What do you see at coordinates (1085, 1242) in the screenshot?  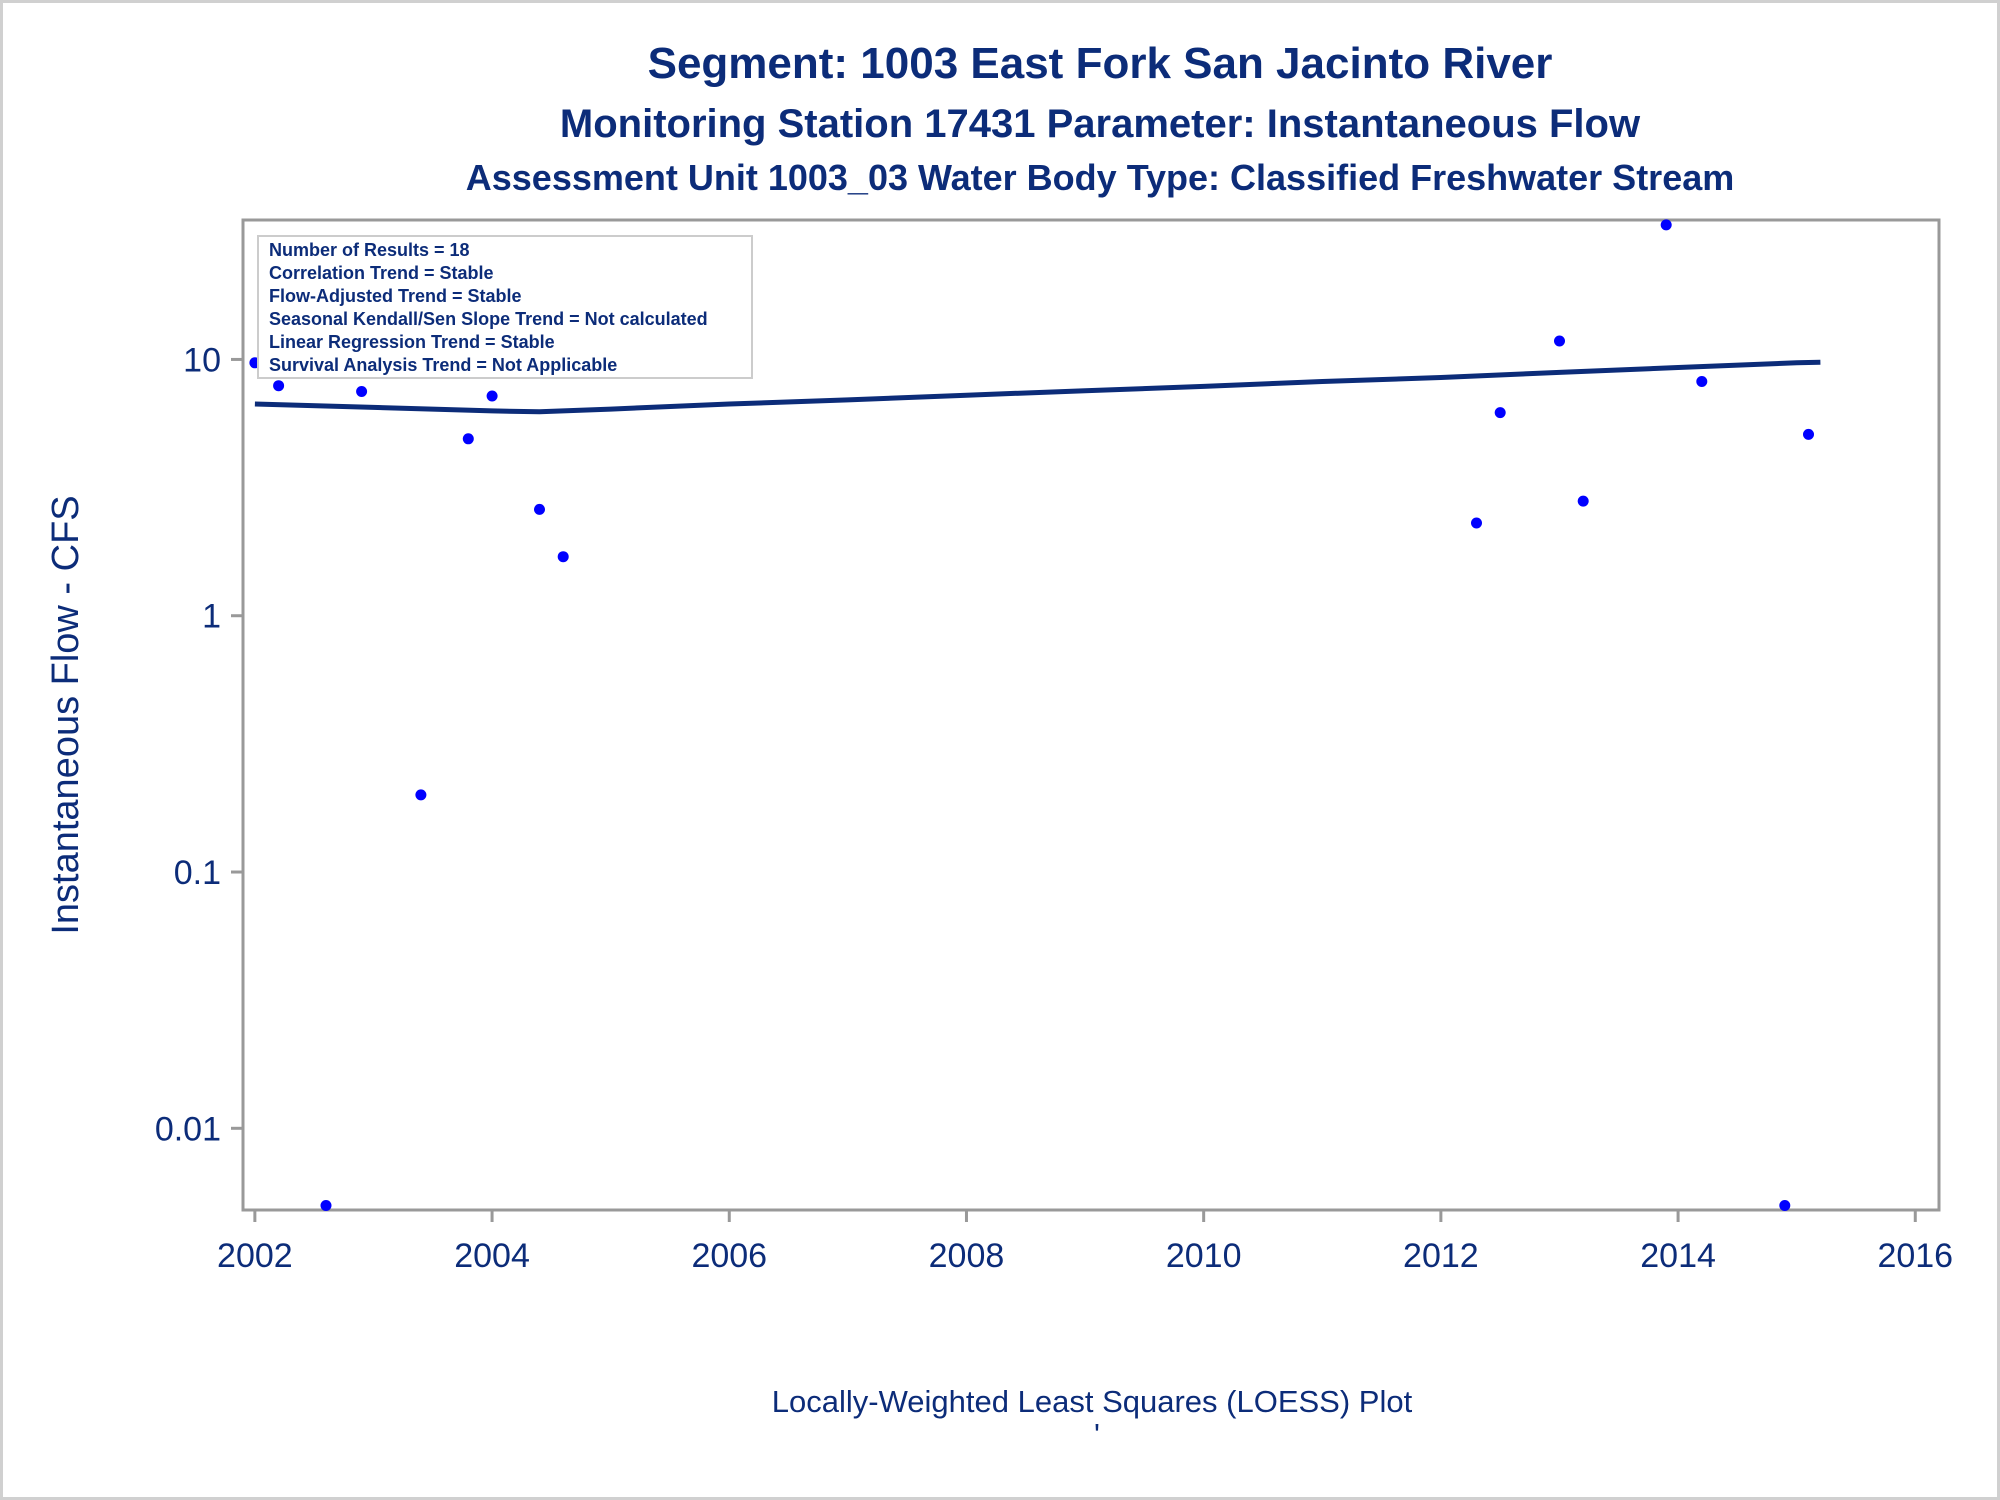 I see `x-axis: 2002 2004 2006 2008 2010 2012 2014 2016` at bounding box center [1085, 1242].